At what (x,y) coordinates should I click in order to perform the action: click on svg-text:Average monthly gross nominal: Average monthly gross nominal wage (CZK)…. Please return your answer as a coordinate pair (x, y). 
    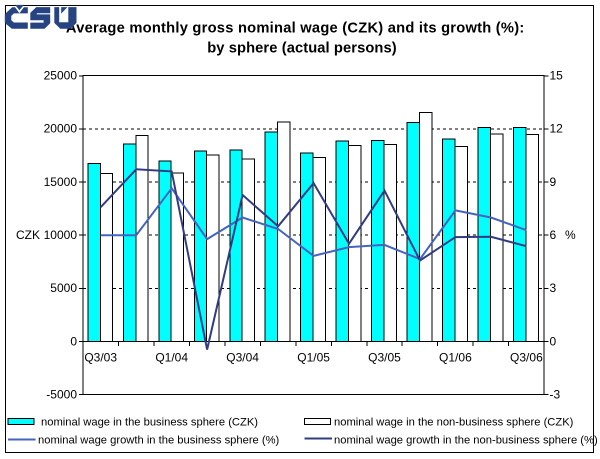
    Looking at the image, I should click on (295, 29).